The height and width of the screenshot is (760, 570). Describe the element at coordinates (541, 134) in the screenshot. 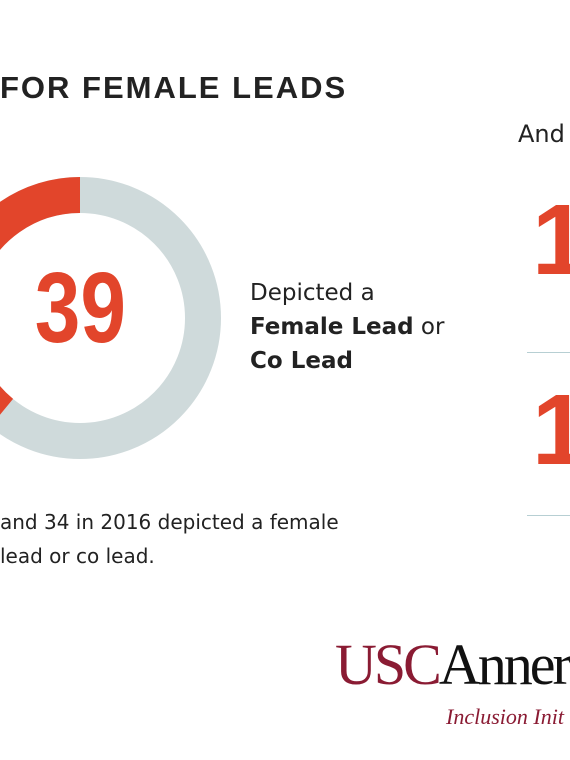

I see `right-panel-label: And` at that location.